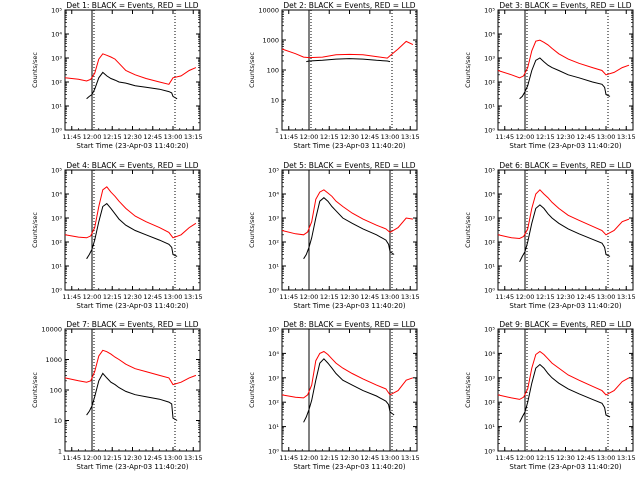 The width and height of the screenshot is (640, 480). Describe the element at coordinates (565, 5) in the screenshot. I see `panel-title: Det 3: BLACK = Events, RED = LLD` at that location.